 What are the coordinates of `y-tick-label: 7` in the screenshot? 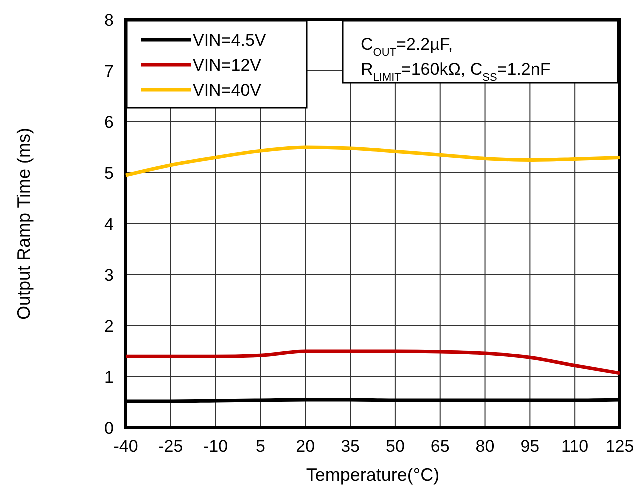 It's located at (109, 71).